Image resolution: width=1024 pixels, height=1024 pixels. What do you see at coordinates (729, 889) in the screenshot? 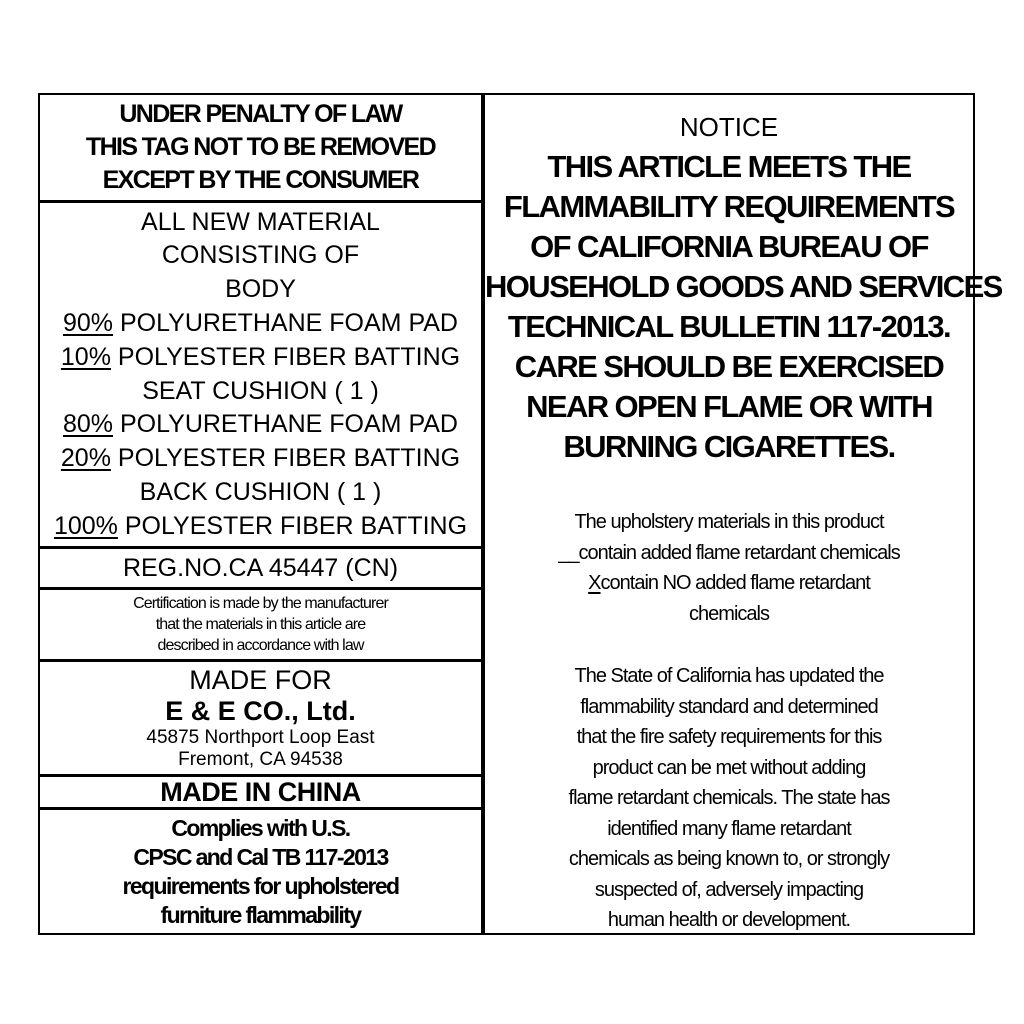
I see `state-line: suspected of, adversely impacting` at bounding box center [729, 889].